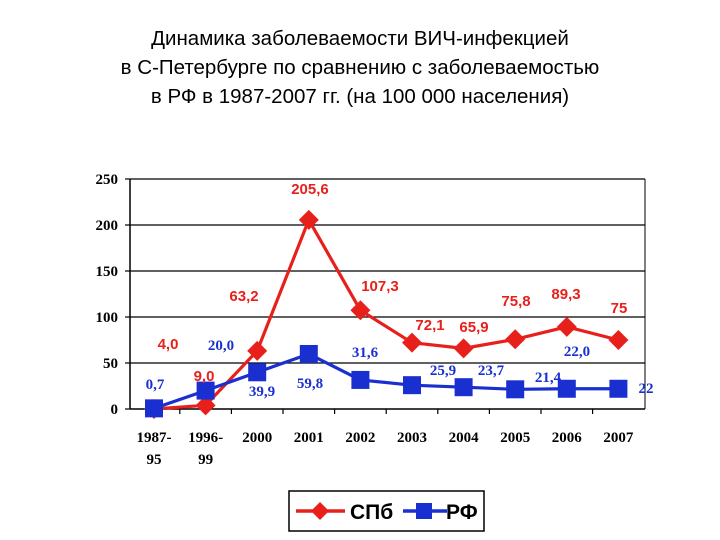 This screenshot has height=540, width=720. Describe the element at coordinates (424, 511) in the screenshot. I see `legend-marker-rf` at that location.